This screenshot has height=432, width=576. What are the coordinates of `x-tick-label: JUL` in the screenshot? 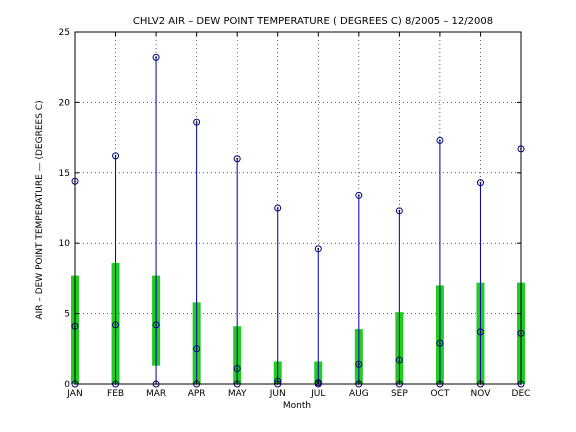 It's located at (317, 394).